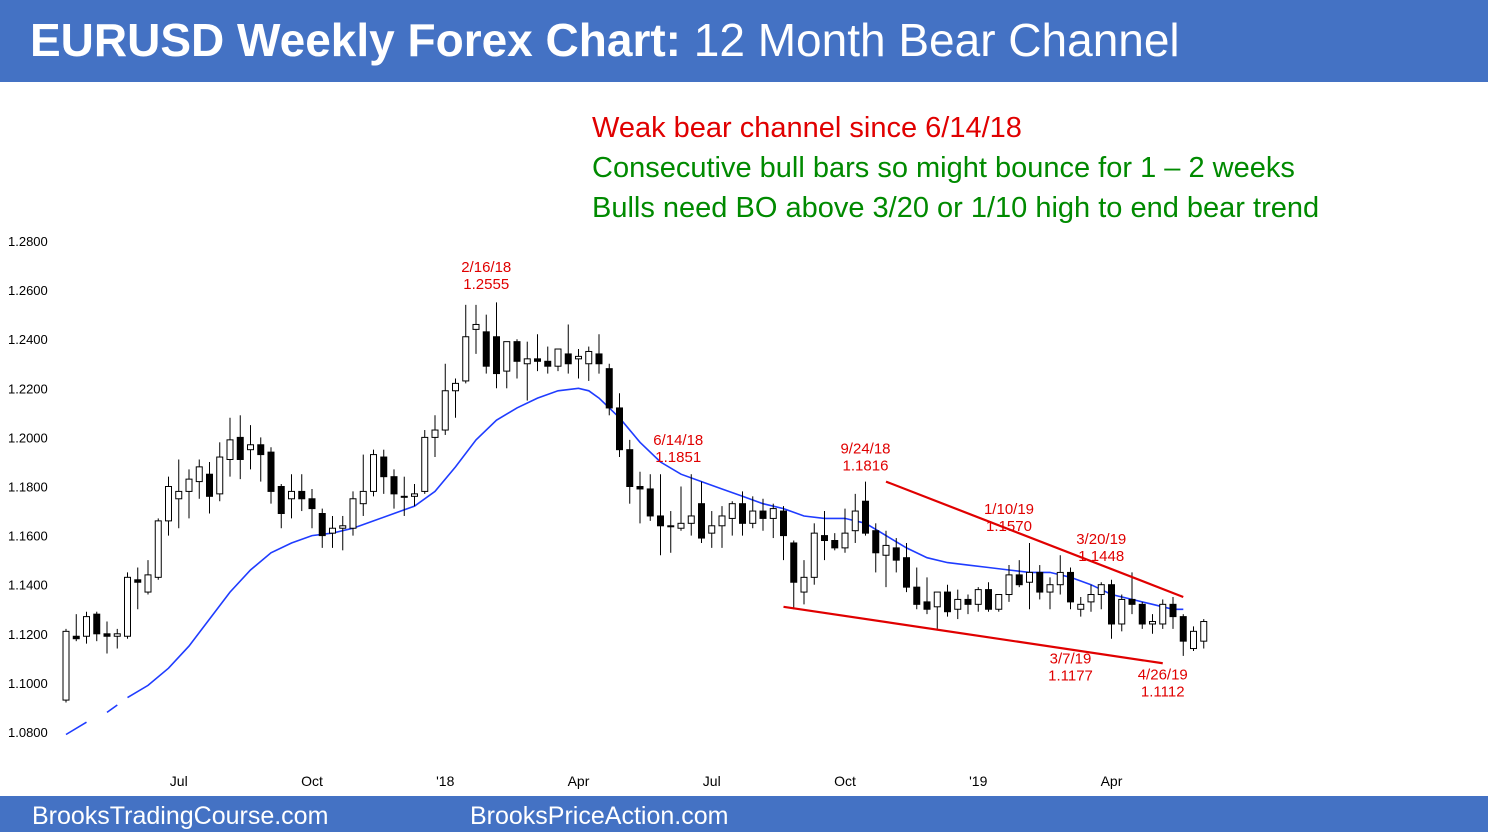 This screenshot has width=1488, height=832. Describe the element at coordinates (1071, 658) in the screenshot. I see `price-annotation: 3/7/19` at that location.